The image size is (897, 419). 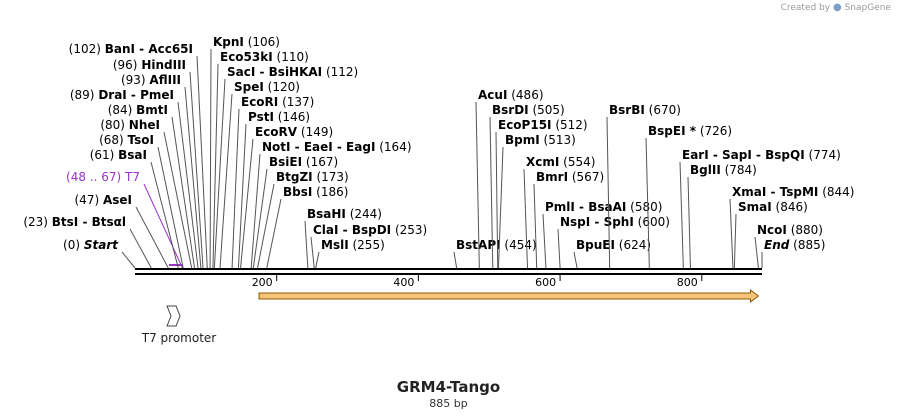 I want to click on site-label-msli: MslI (255), so click(x=353, y=245).